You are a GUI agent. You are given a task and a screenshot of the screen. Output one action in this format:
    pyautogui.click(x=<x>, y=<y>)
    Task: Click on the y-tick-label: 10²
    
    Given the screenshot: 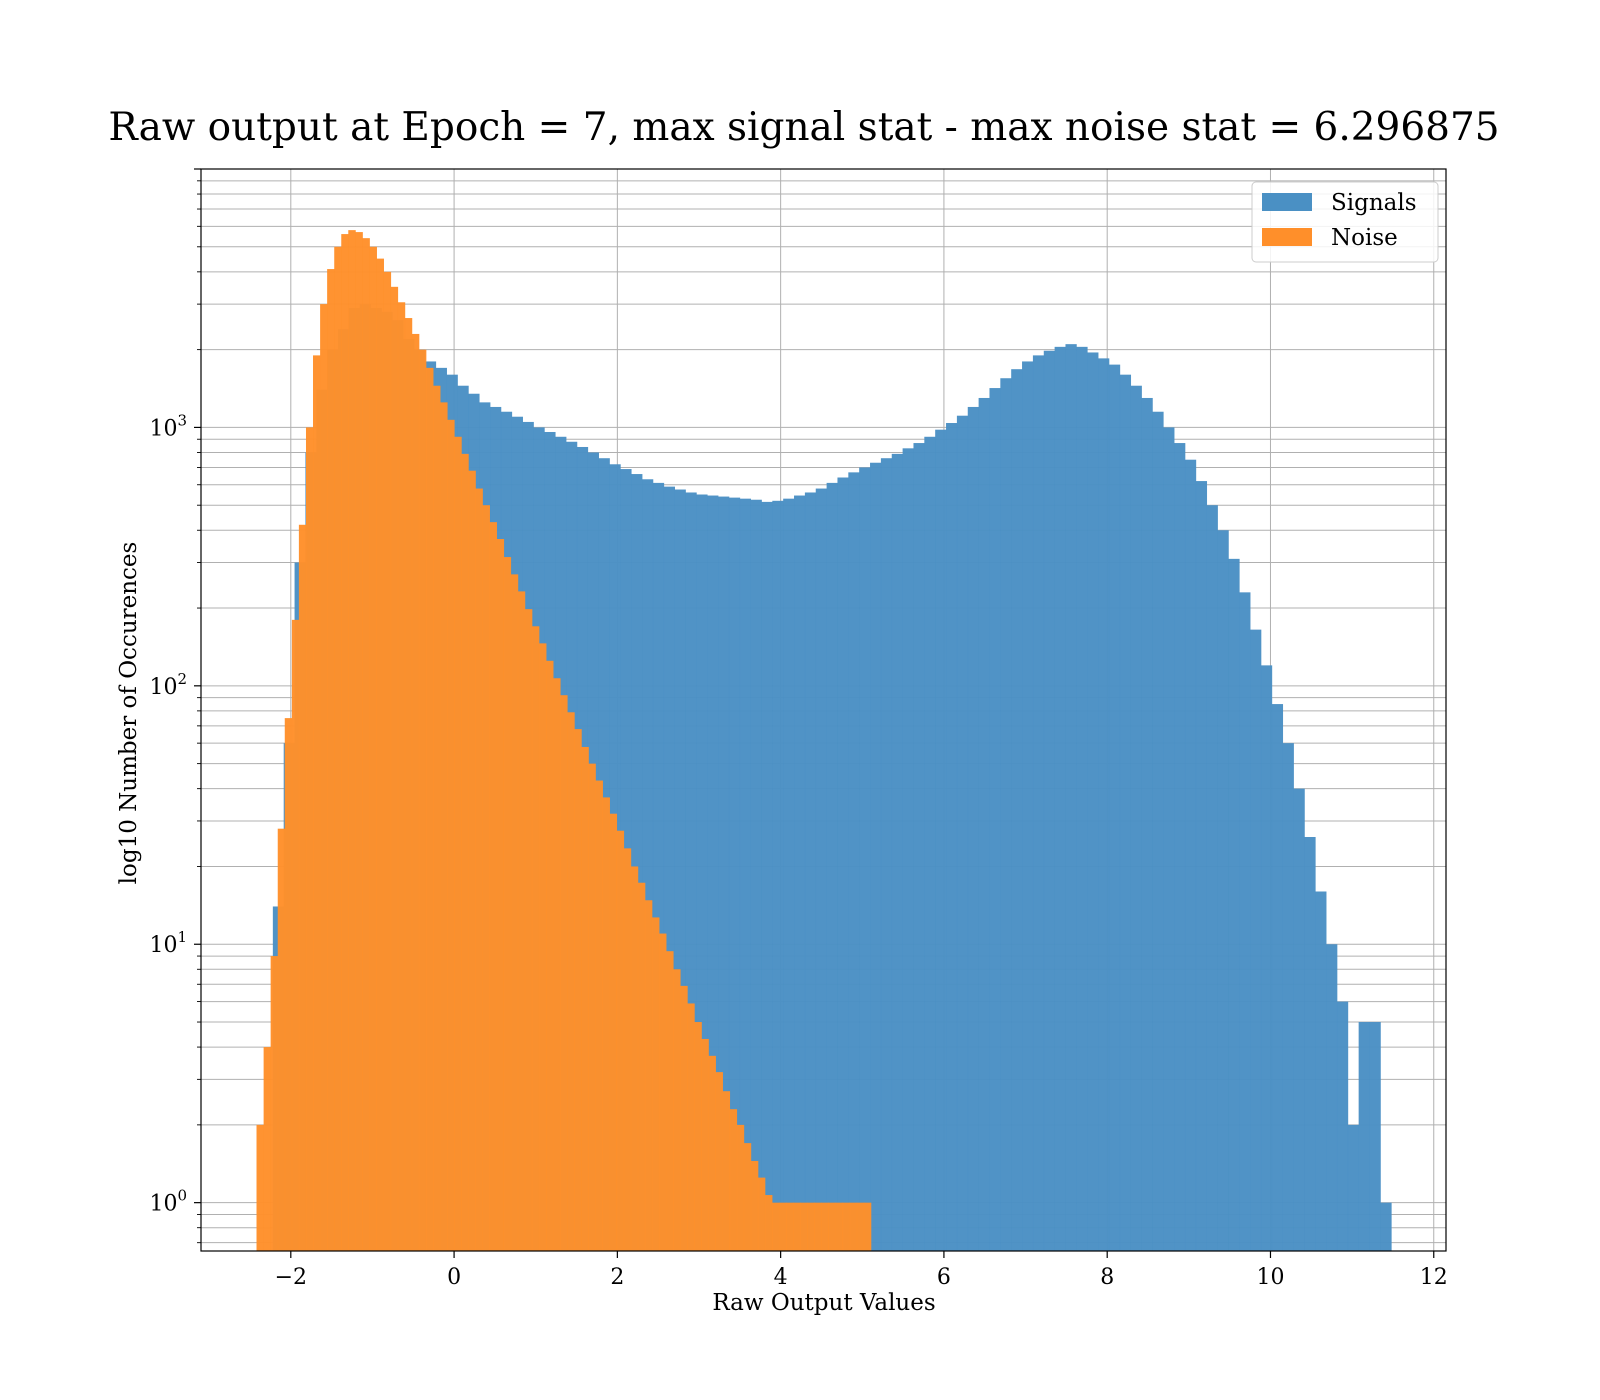 What is the action you would take?
    pyautogui.click(x=168, y=685)
    